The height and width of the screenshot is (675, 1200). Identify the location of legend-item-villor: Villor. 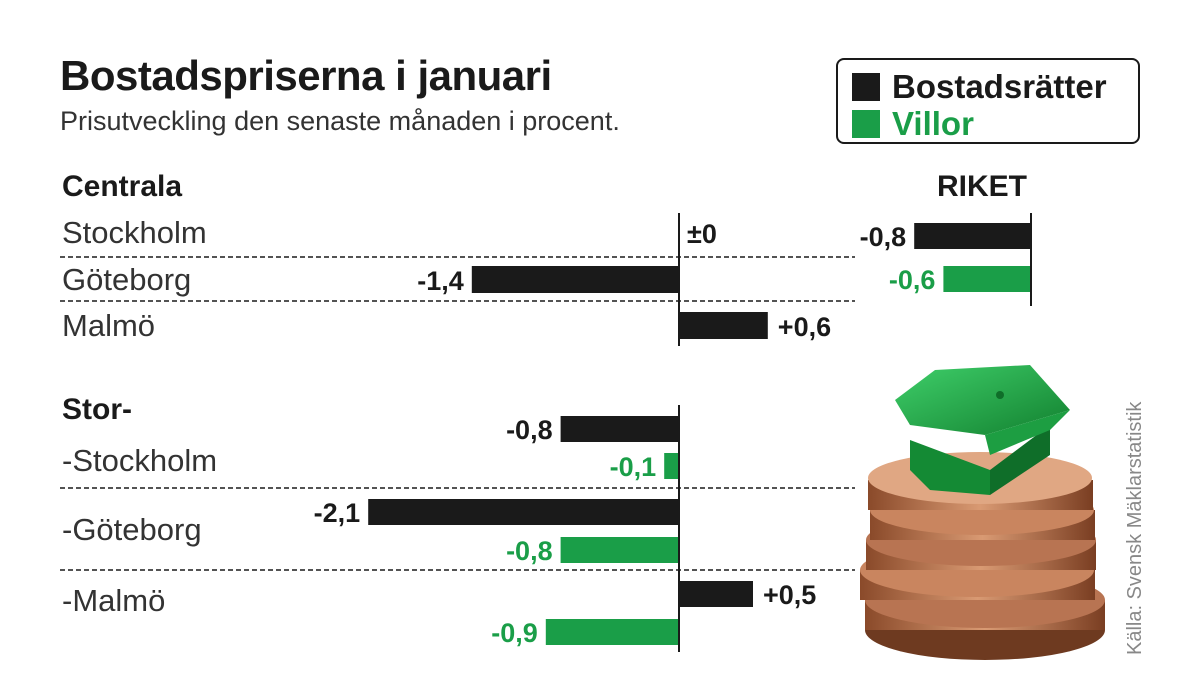
(995, 123).